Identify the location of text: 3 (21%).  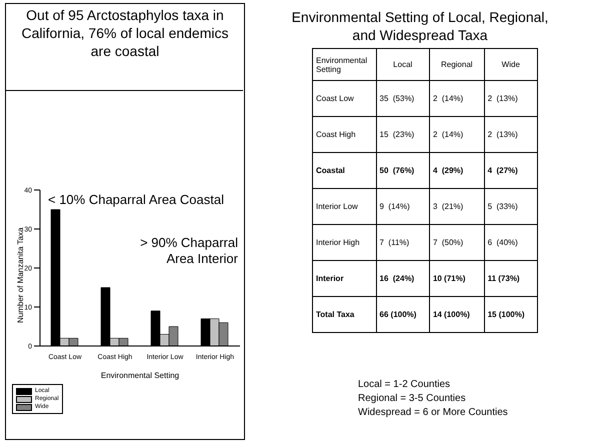
(456, 206).